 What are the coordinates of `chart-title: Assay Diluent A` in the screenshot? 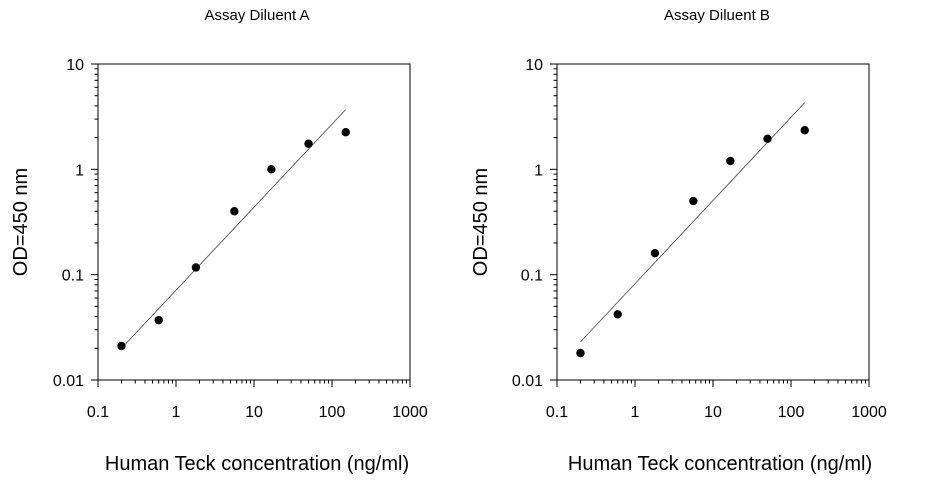 It's located at (256, 15).